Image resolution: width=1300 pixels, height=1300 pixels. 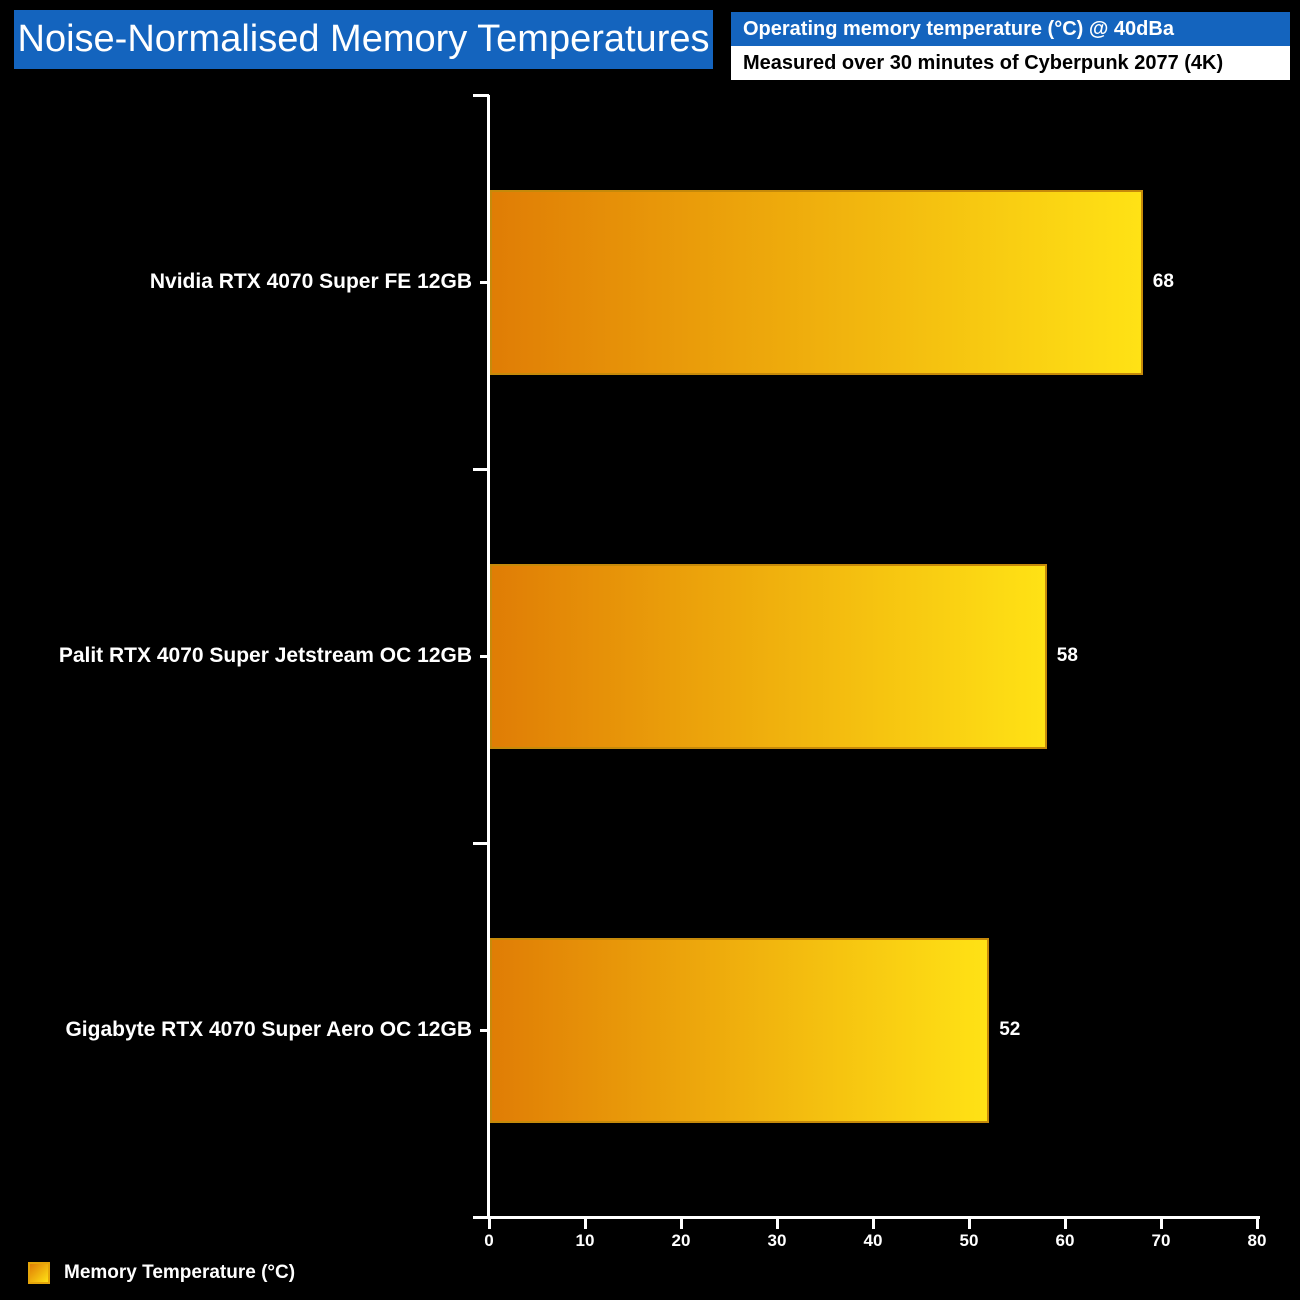 I want to click on x-axis-tick-label: 30, so click(x=777, y=1240).